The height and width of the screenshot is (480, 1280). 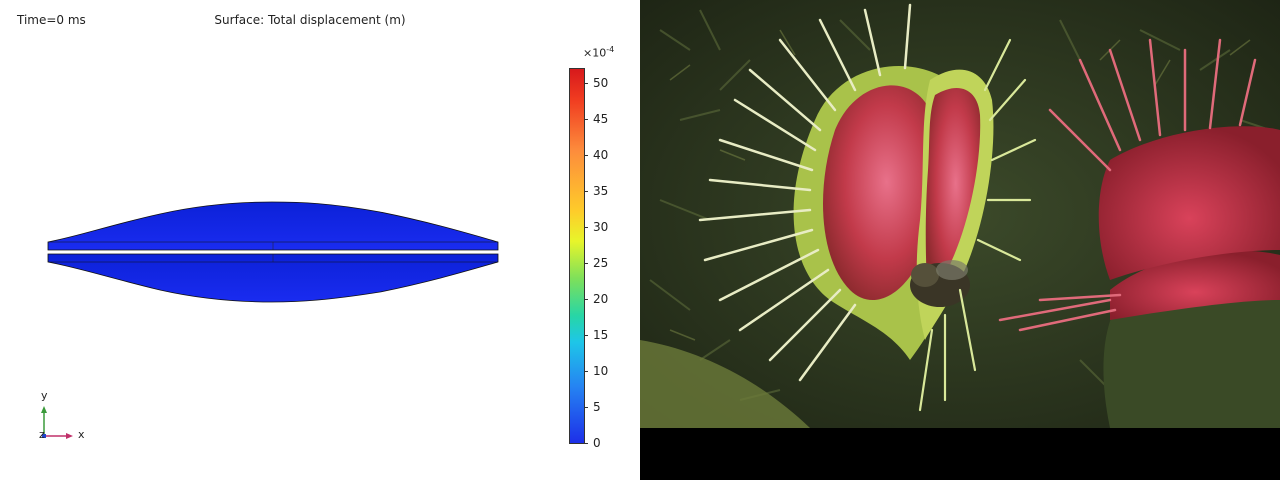 I want to click on plot-title-text: Surface: Total displacement (m), so click(x=310, y=20).